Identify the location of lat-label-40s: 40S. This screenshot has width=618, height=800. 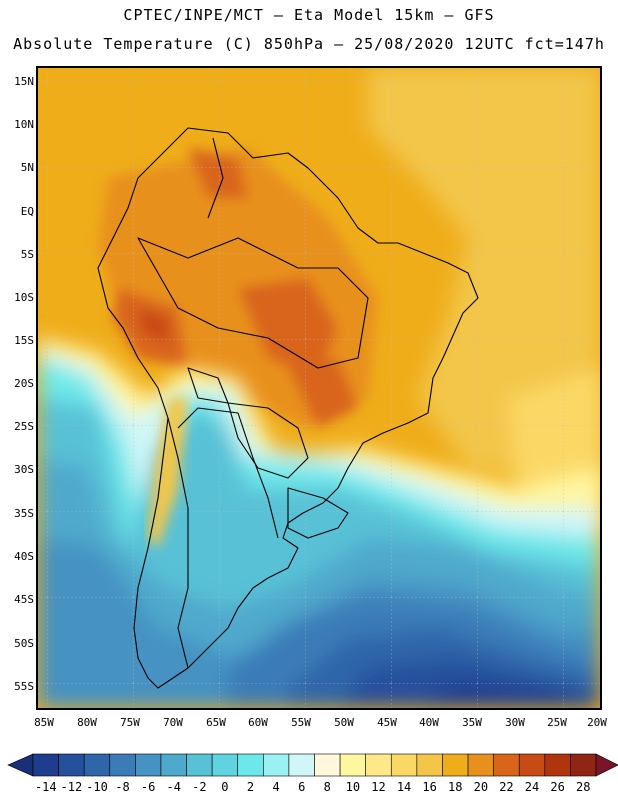
(24, 556).